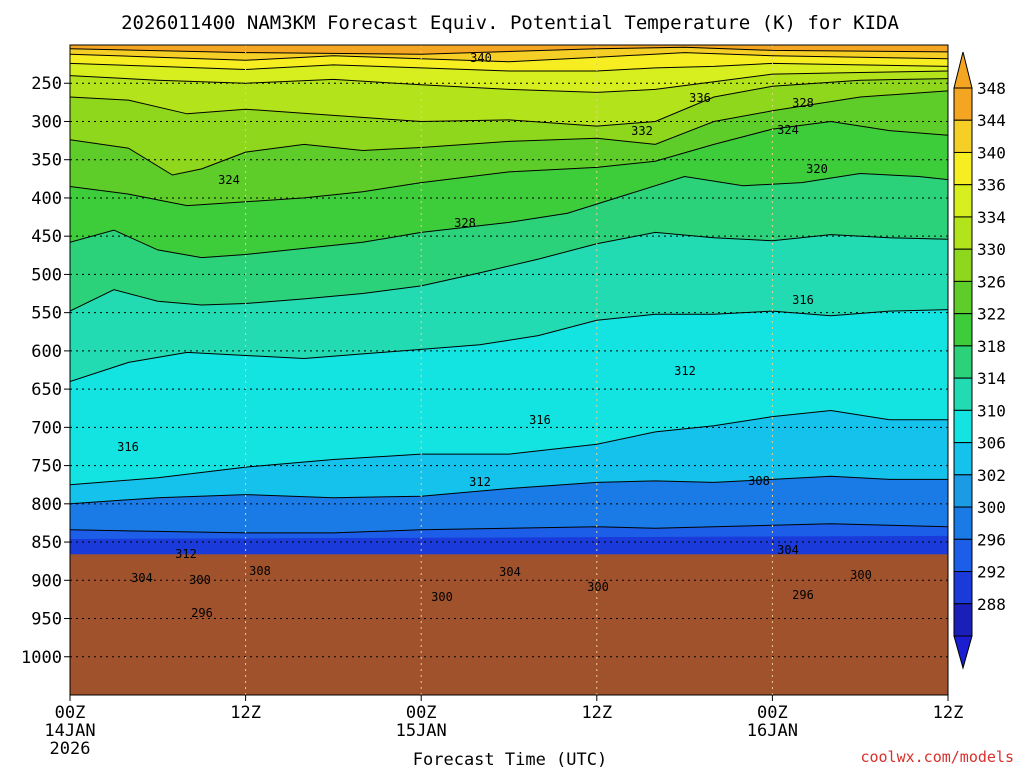  What do you see at coordinates (46, 352) in the screenshot?
I see `y-tick-label: 600` at bounding box center [46, 352].